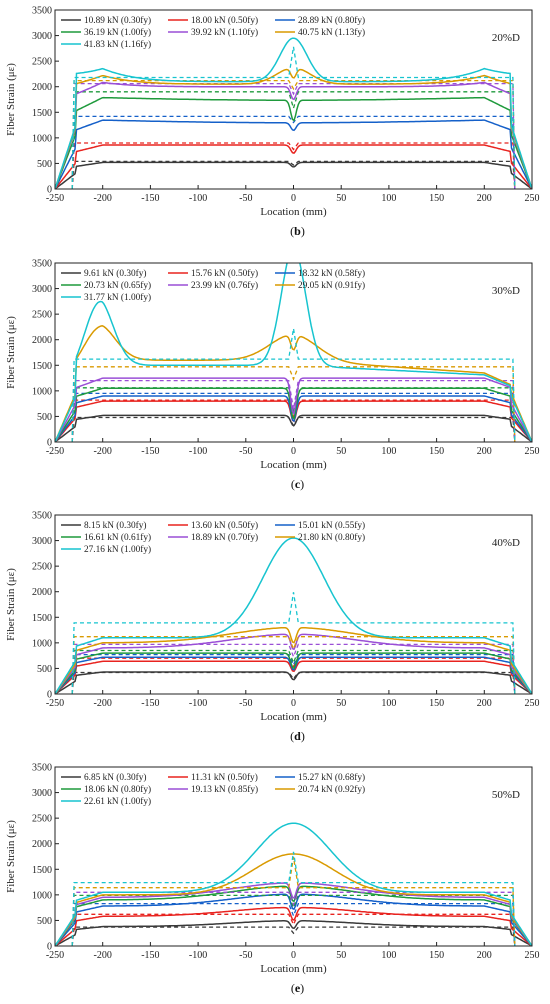 Image resolution: width=550 pixels, height=1004 pixels. Describe the element at coordinates (331, 537) in the screenshot. I see `legend-entry: 21.80 kN (0.80fy)` at that location.